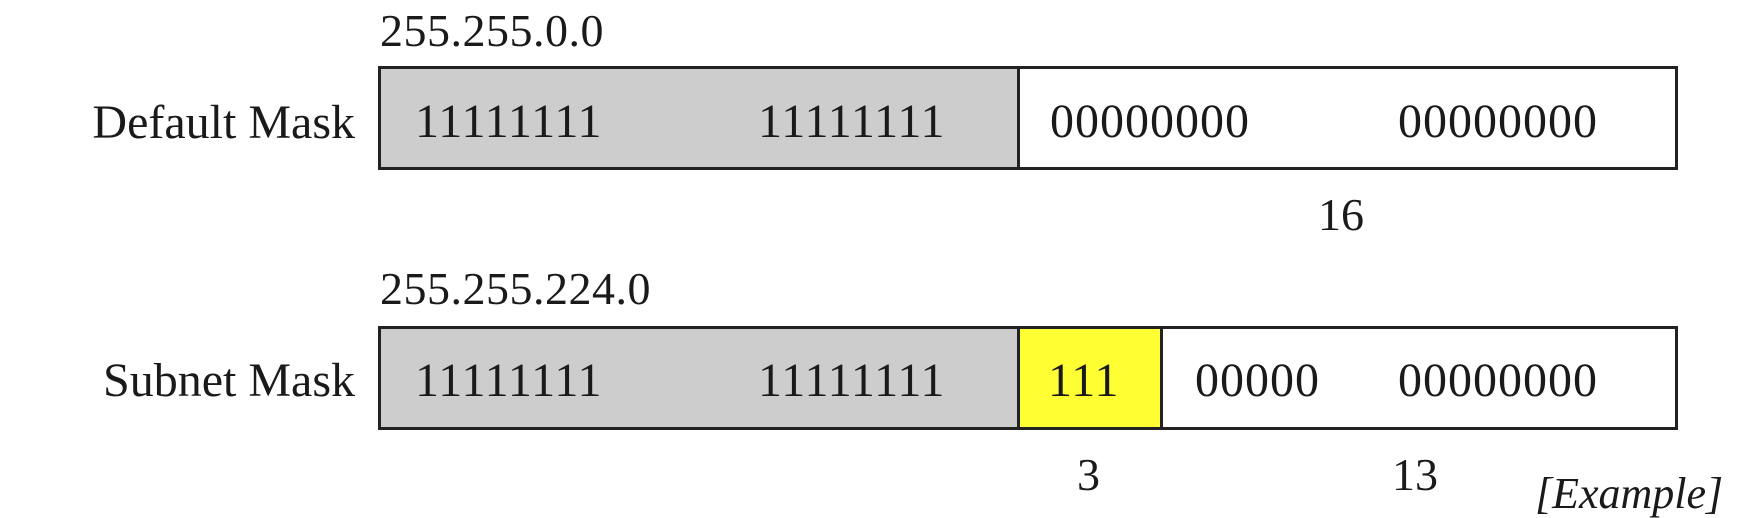 The width and height of the screenshot is (1738, 518). Describe the element at coordinates (1150, 121) in the screenshot. I see `default-mask-octet-3: 00000000` at that location.